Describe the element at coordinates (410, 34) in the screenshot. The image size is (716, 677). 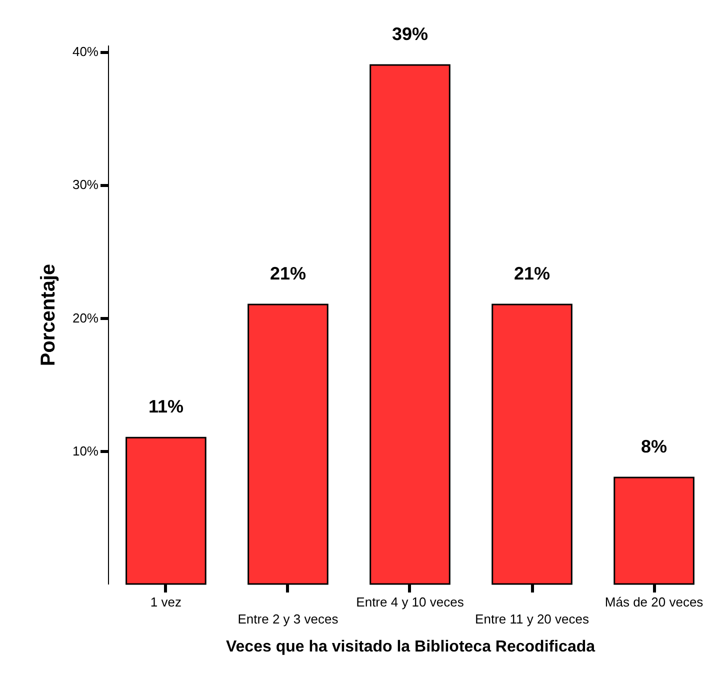
I see `data-label: 39%` at that location.